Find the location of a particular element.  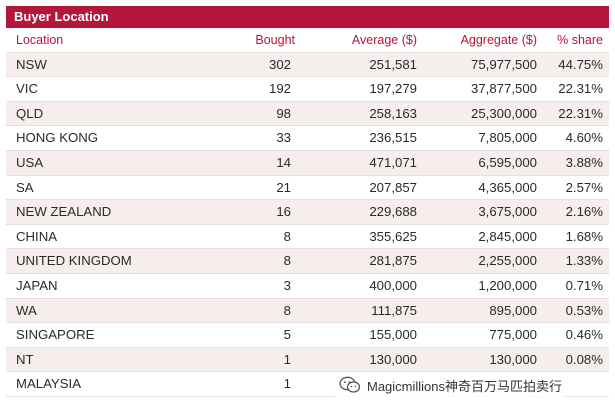

table-row: NT 1 130,000 130,000 0.08% is located at coordinates (307, 360).